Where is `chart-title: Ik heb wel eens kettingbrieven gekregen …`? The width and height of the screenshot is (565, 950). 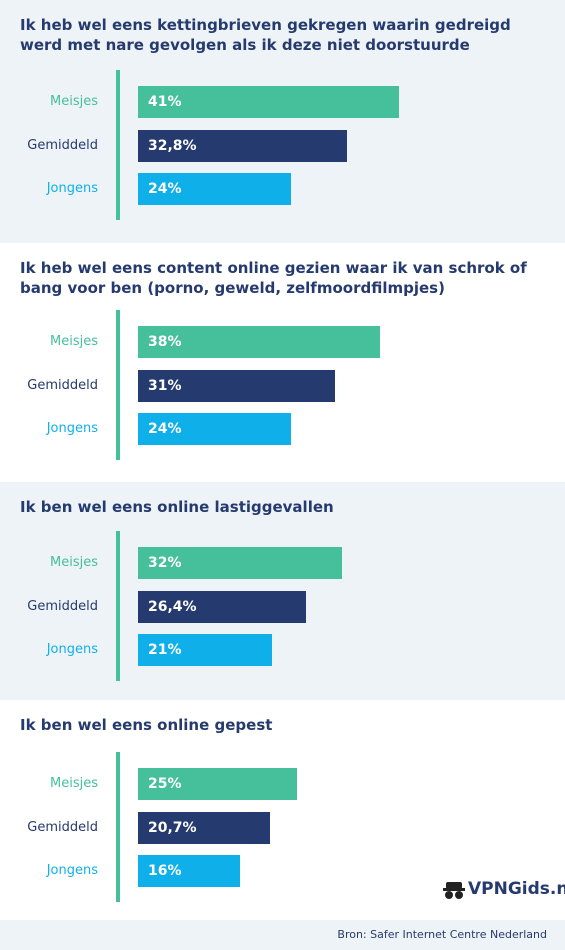 chart-title: Ik heb wel eens kettingbrieven gekregen … is located at coordinates (265, 35).